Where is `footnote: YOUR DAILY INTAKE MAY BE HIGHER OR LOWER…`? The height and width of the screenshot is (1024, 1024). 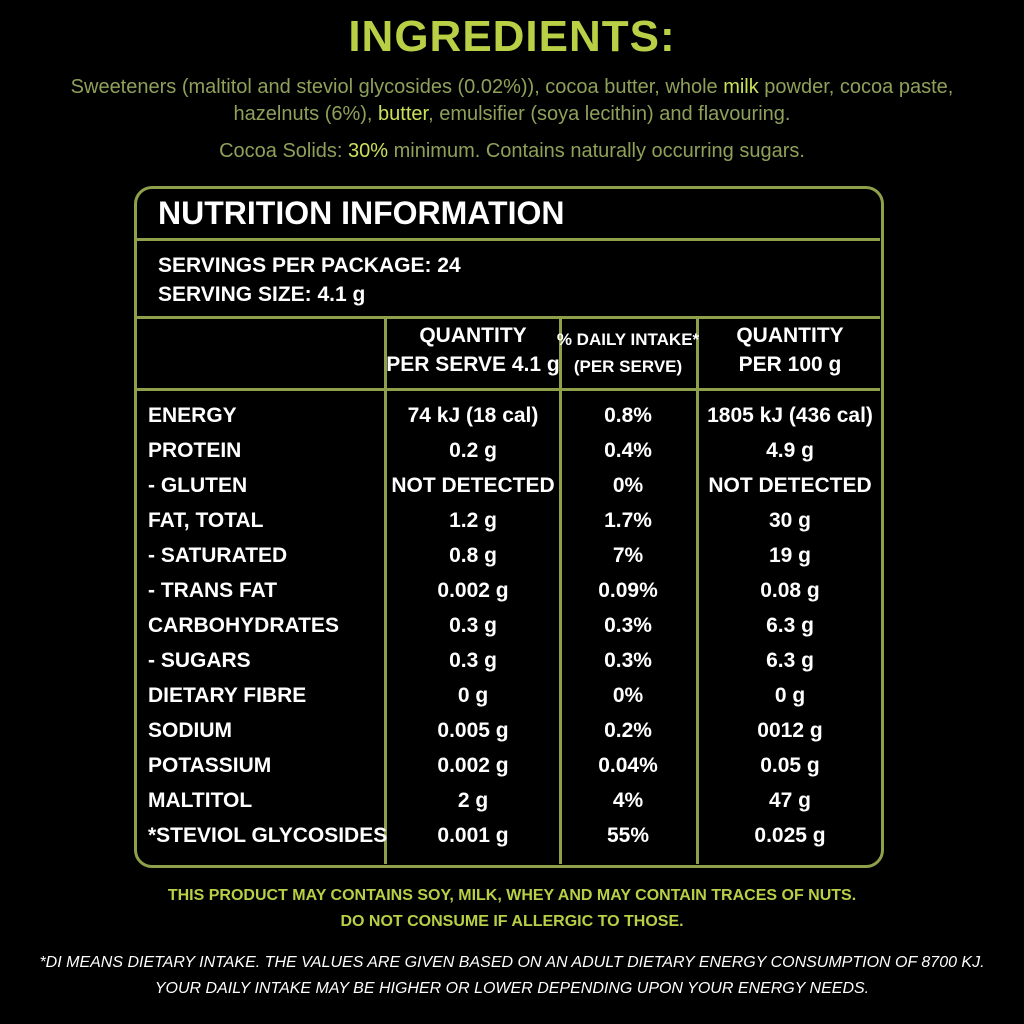
footnote: YOUR DAILY INTAKE MAY BE HIGHER OR LOWER… is located at coordinates (512, 988).